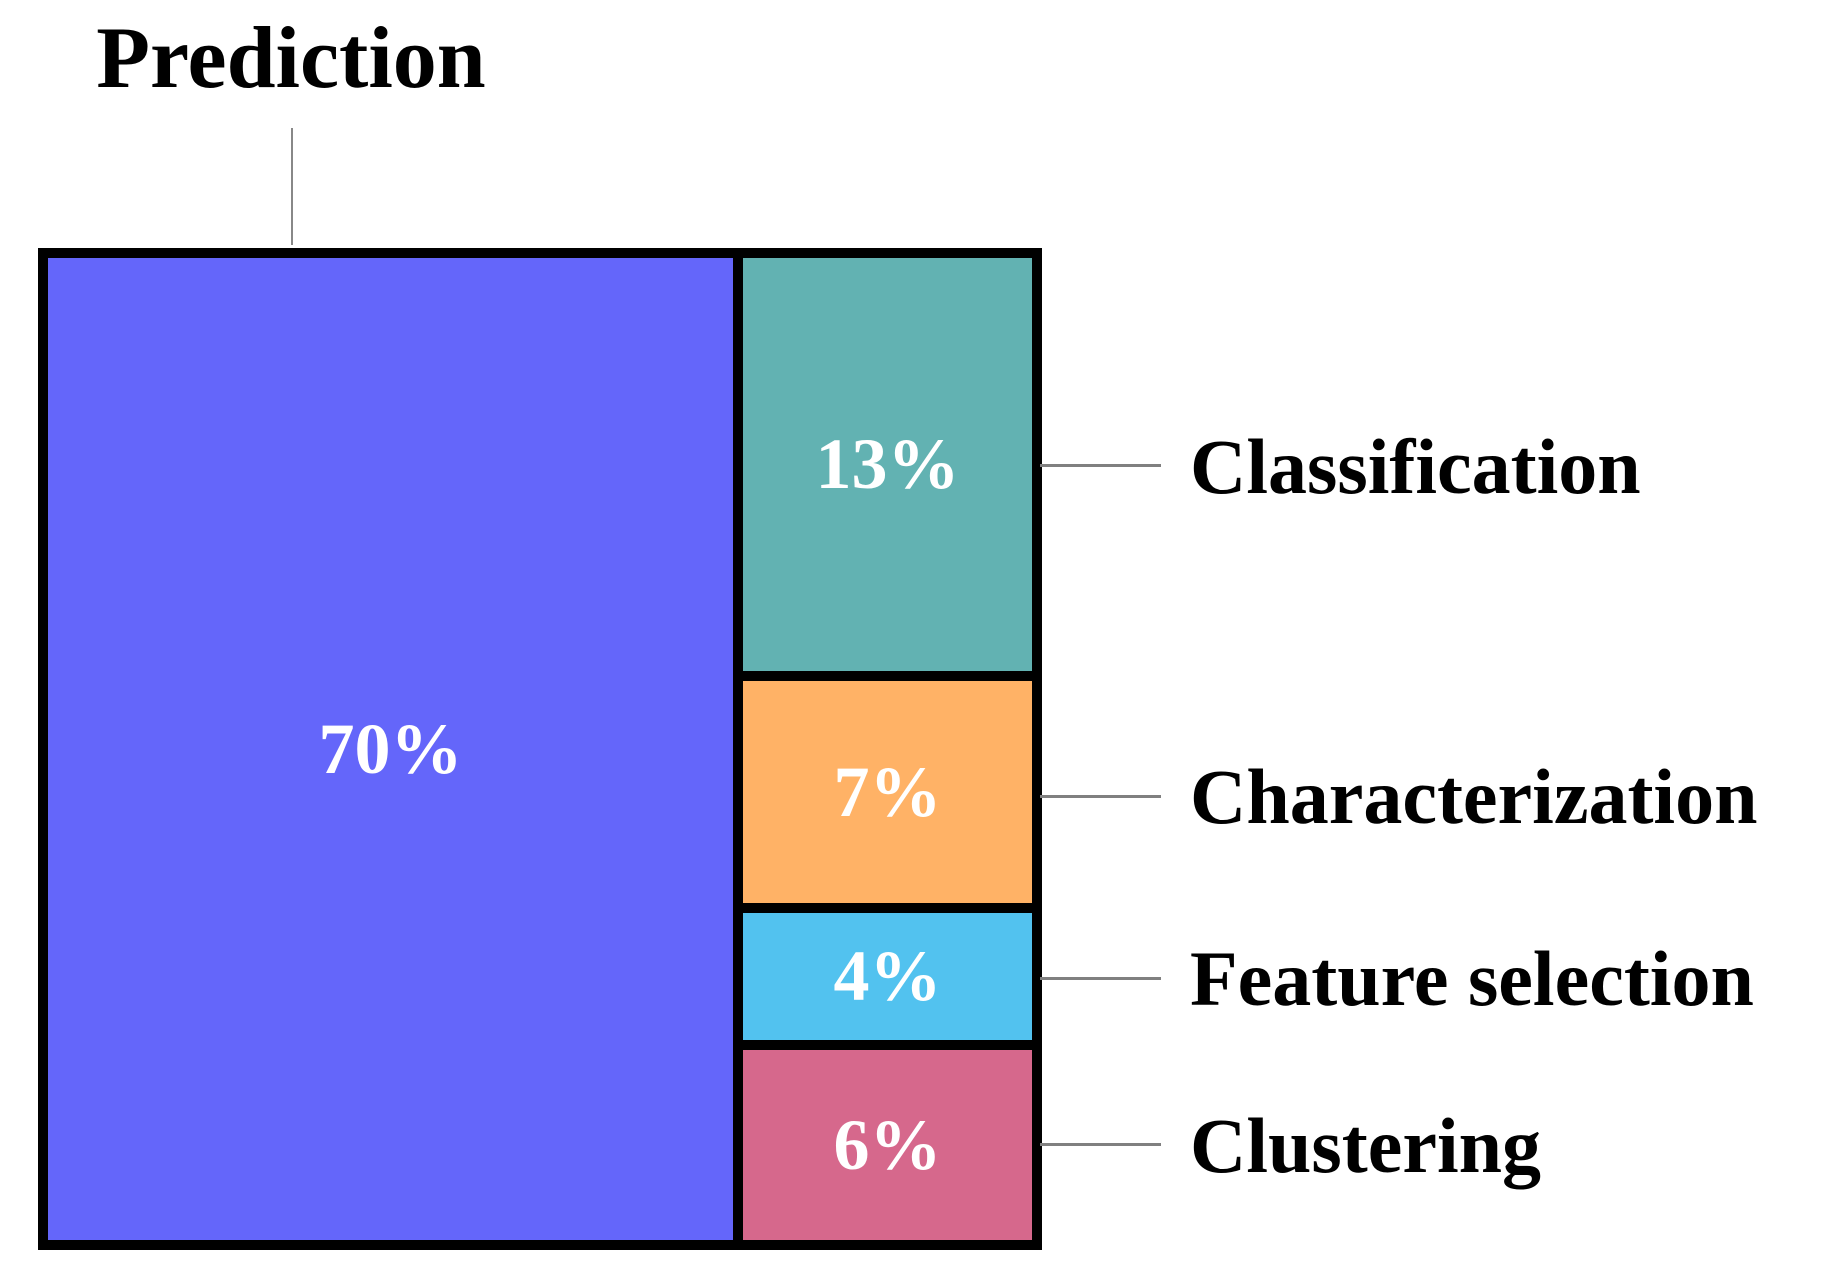 The image size is (1838, 1279). What do you see at coordinates (1100, 796) in the screenshot?
I see `leader-line-characterization` at bounding box center [1100, 796].